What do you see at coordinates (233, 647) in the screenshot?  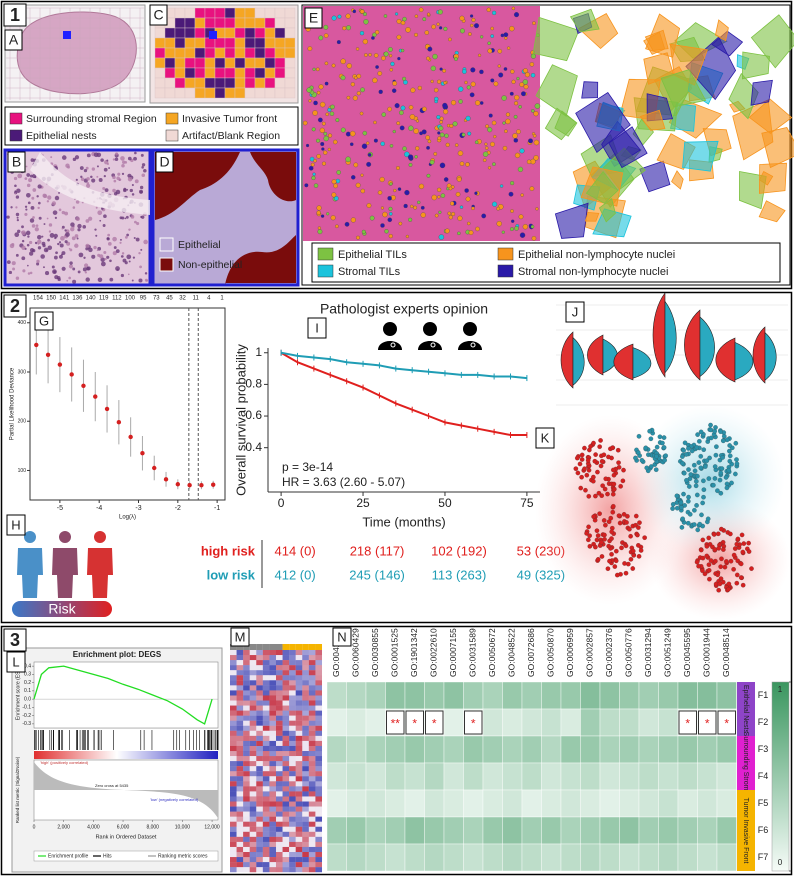 I see `sample-annotation` at bounding box center [233, 647].